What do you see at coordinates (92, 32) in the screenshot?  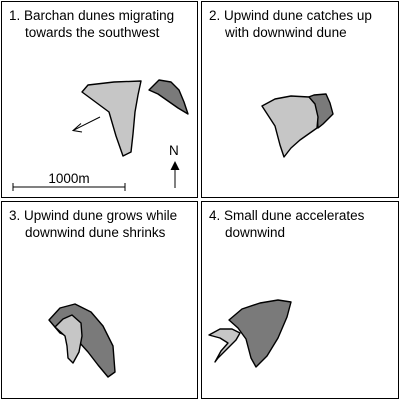 I see `panel-1-caption-line-2: towards the southwest` at bounding box center [92, 32].